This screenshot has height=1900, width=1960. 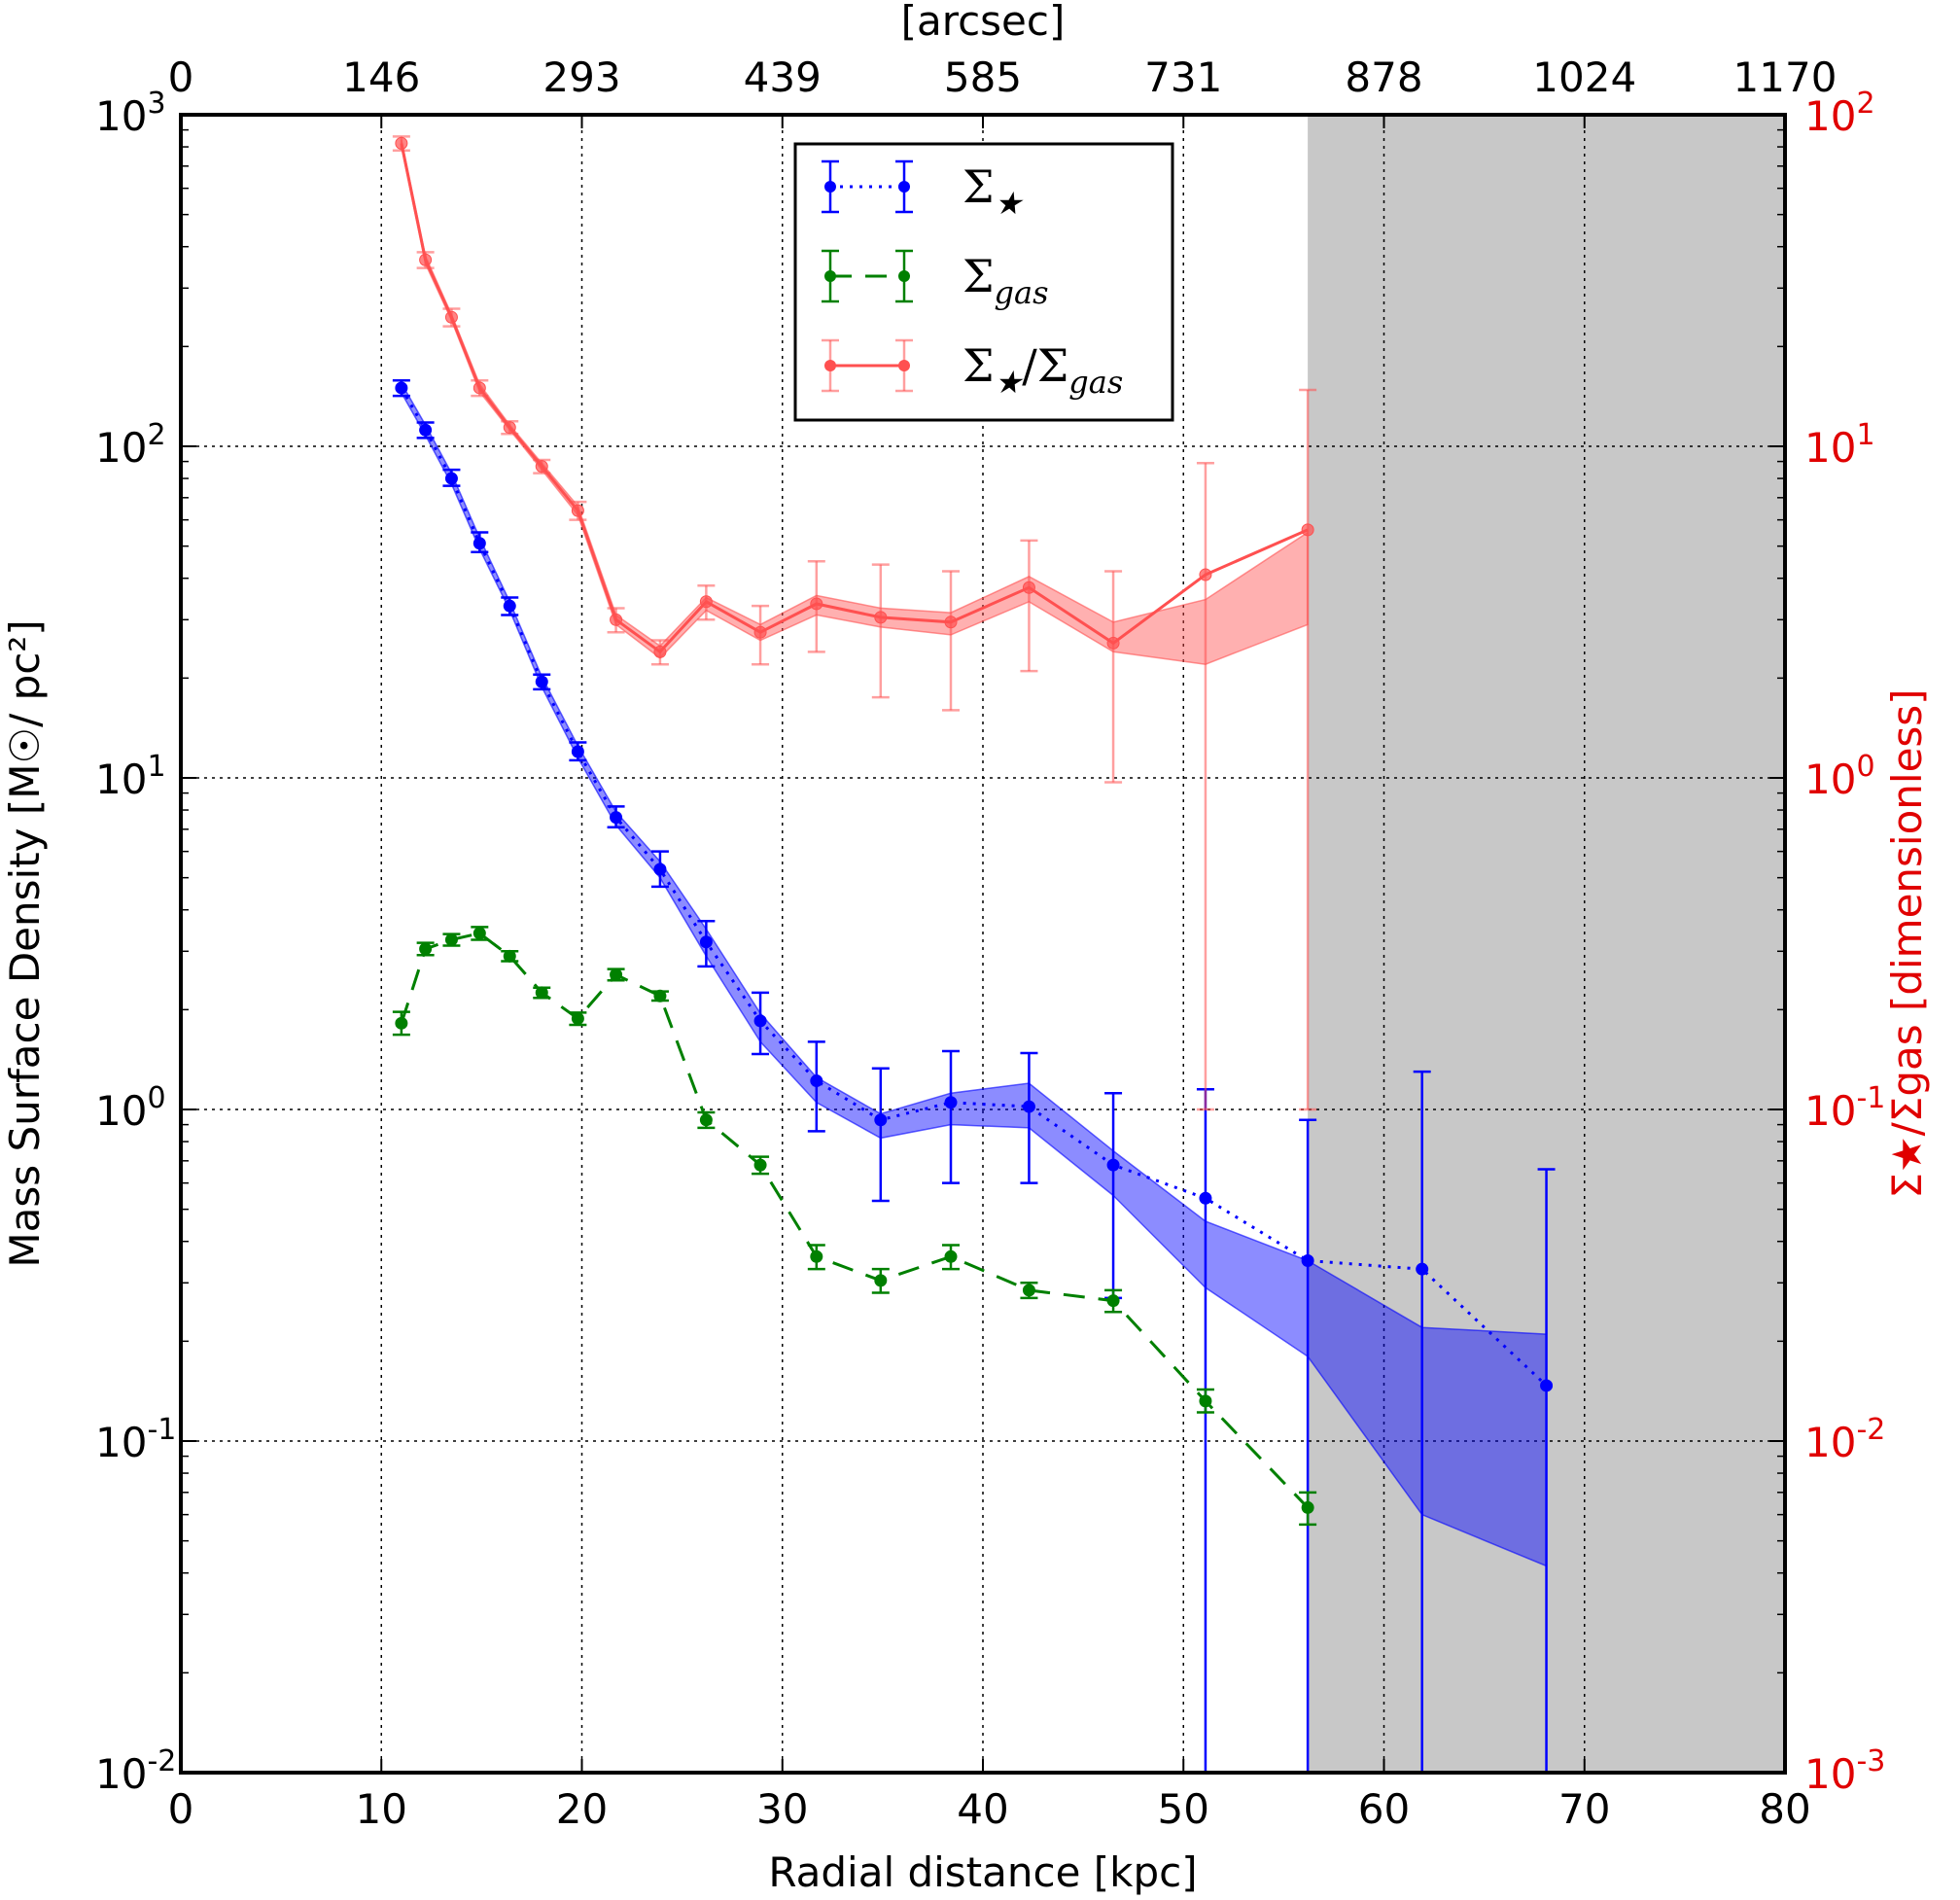 What do you see at coordinates (1045, 365) in the screenshot?
I see `legend-symbol: /Σ` at bounding box center [1045, 365].